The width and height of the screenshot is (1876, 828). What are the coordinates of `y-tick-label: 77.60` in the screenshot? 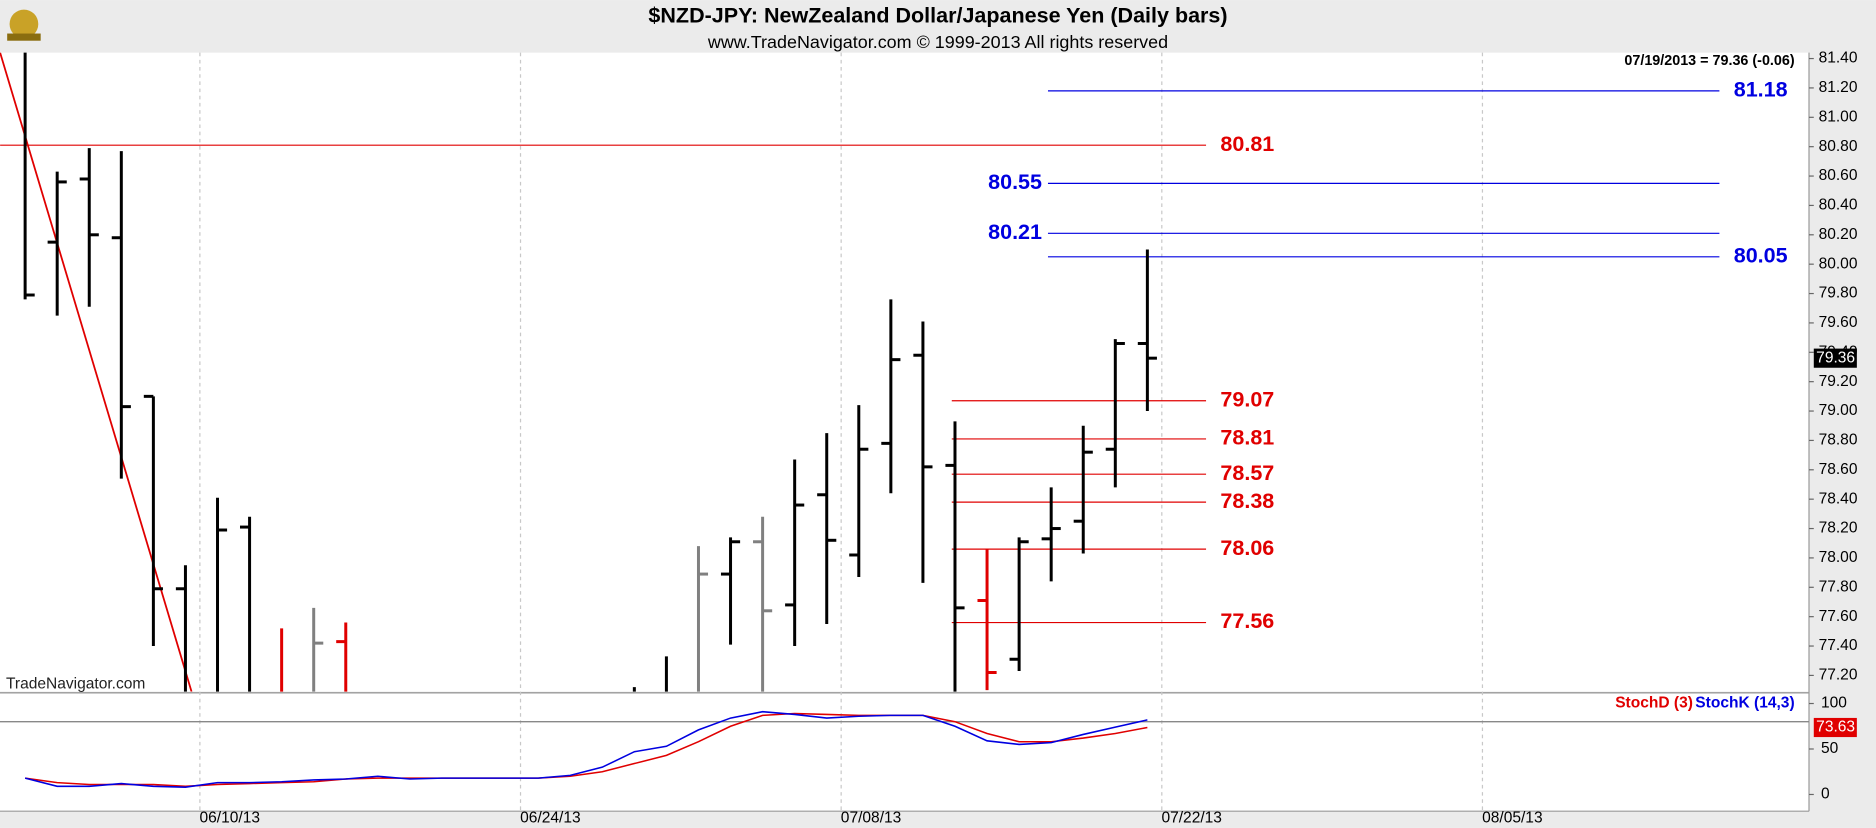 It's located at (1838, 616).